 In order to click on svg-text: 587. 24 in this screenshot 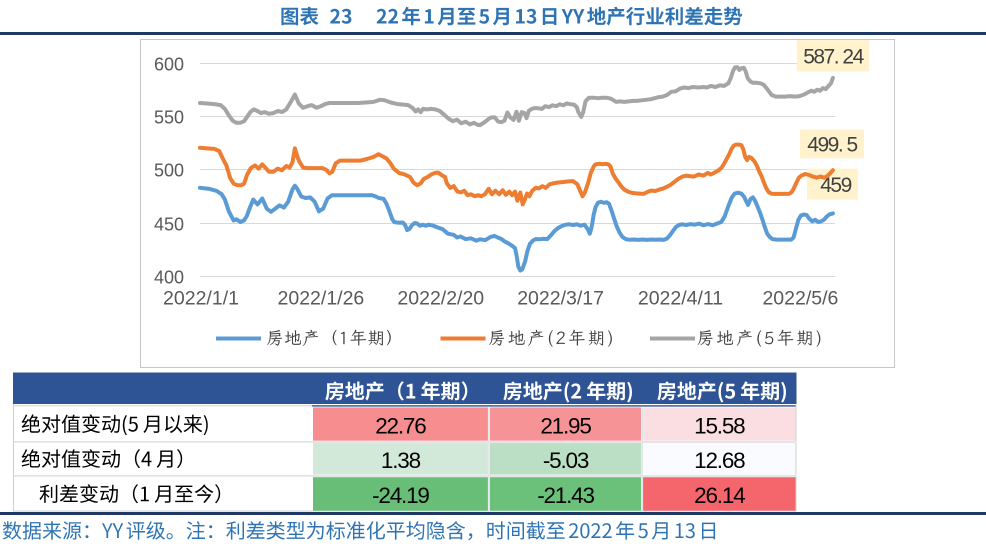, I will do `click(833, 57)`.